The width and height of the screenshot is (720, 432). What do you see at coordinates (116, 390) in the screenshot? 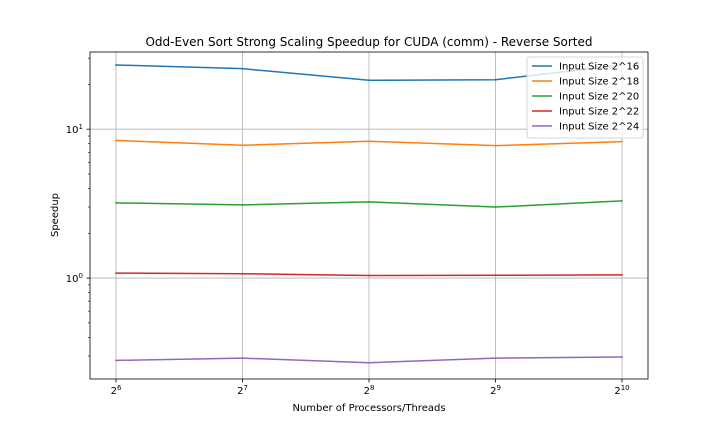
I see `x-tick-label: 26` at bounding box center [116, 390].